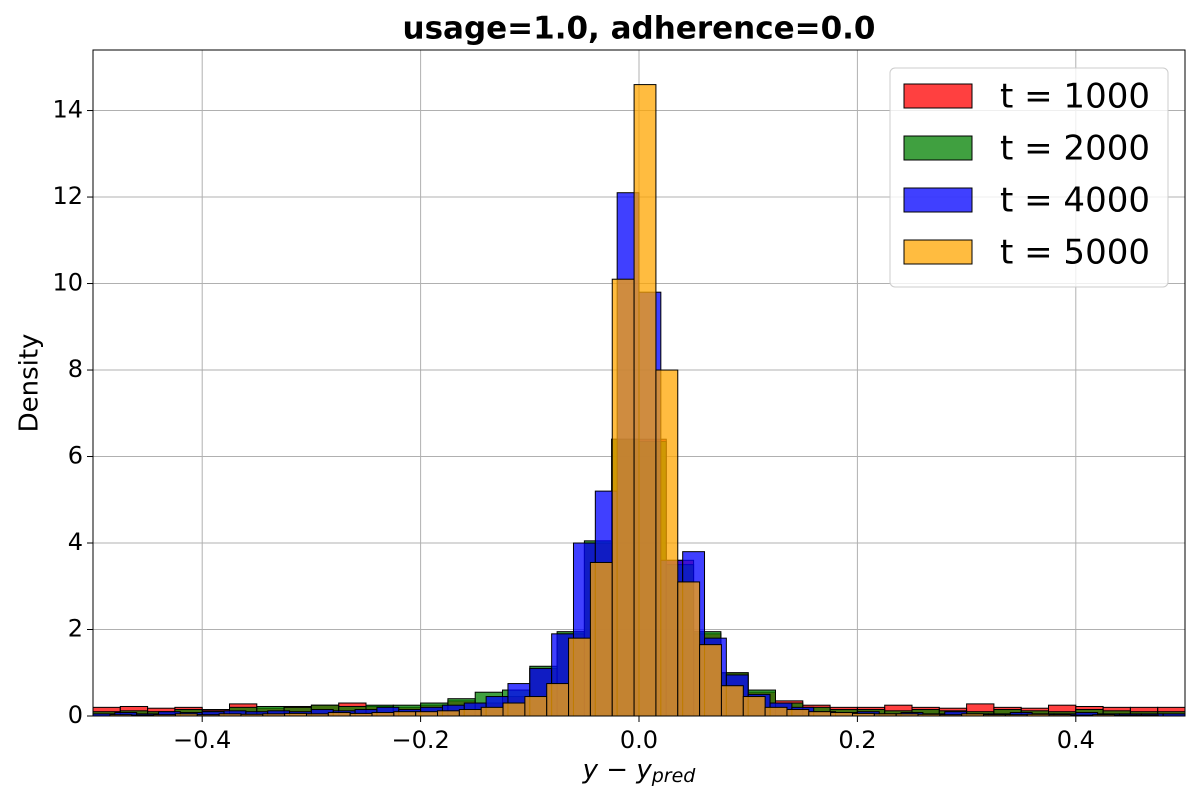 The width and height of the screenshot is (1200, 800). What do you see at coordinates (639, 740) in the screenshot?
I see `x-tick-label: 0.0` at bounding box center [639, 740].